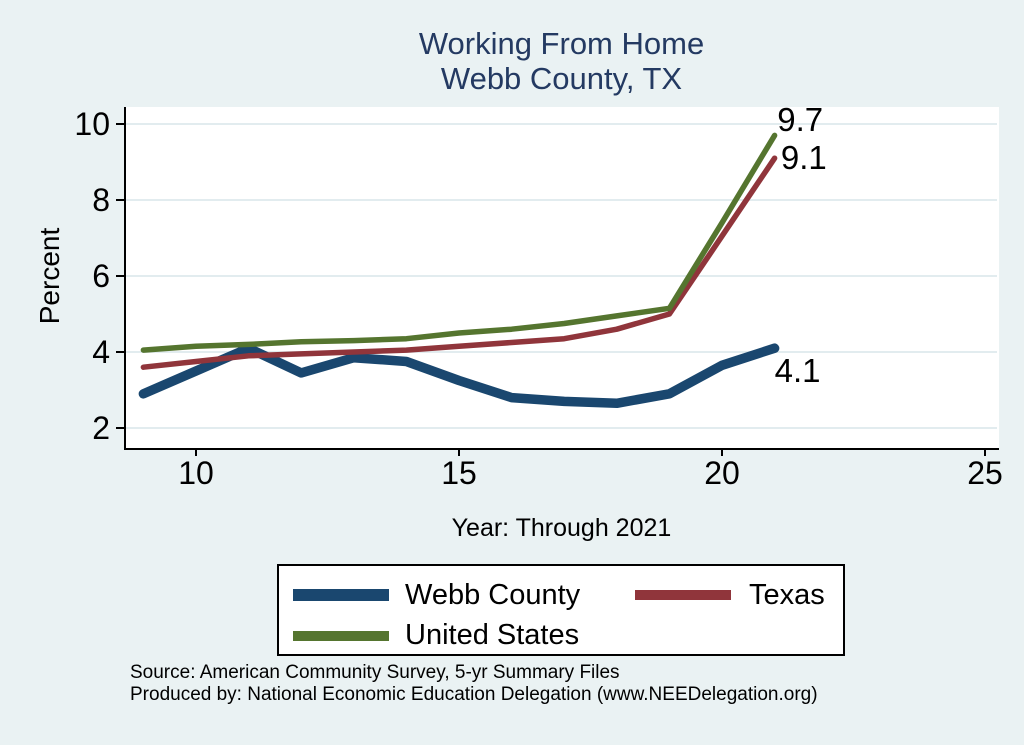 This screenshot has height=745, width=1024. Describe the element at coordinates (196, 473) in the screenshot. I see `x-tick-label: 10` at that location.